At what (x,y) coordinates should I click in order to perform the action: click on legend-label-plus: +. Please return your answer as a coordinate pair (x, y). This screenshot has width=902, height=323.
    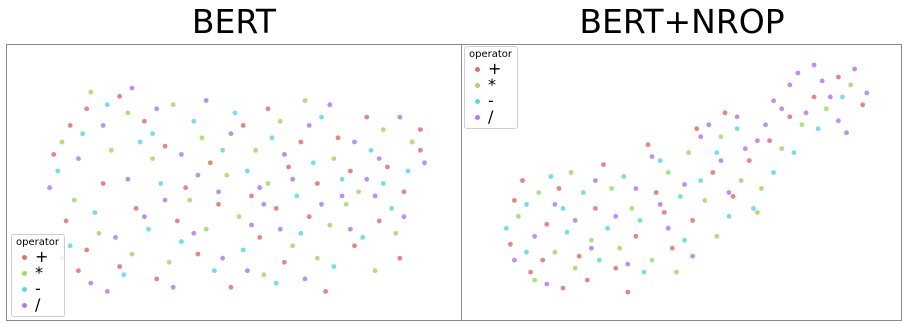
    Looking at the image, I should click on (42, 256).